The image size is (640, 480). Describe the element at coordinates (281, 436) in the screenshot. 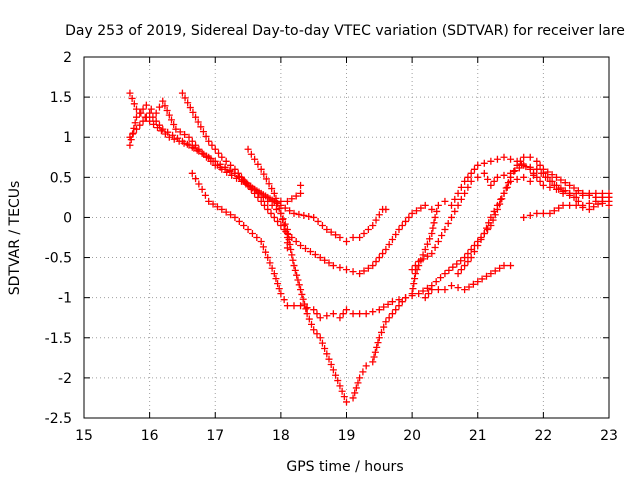

I see `x-tick-label: 18` at that location.